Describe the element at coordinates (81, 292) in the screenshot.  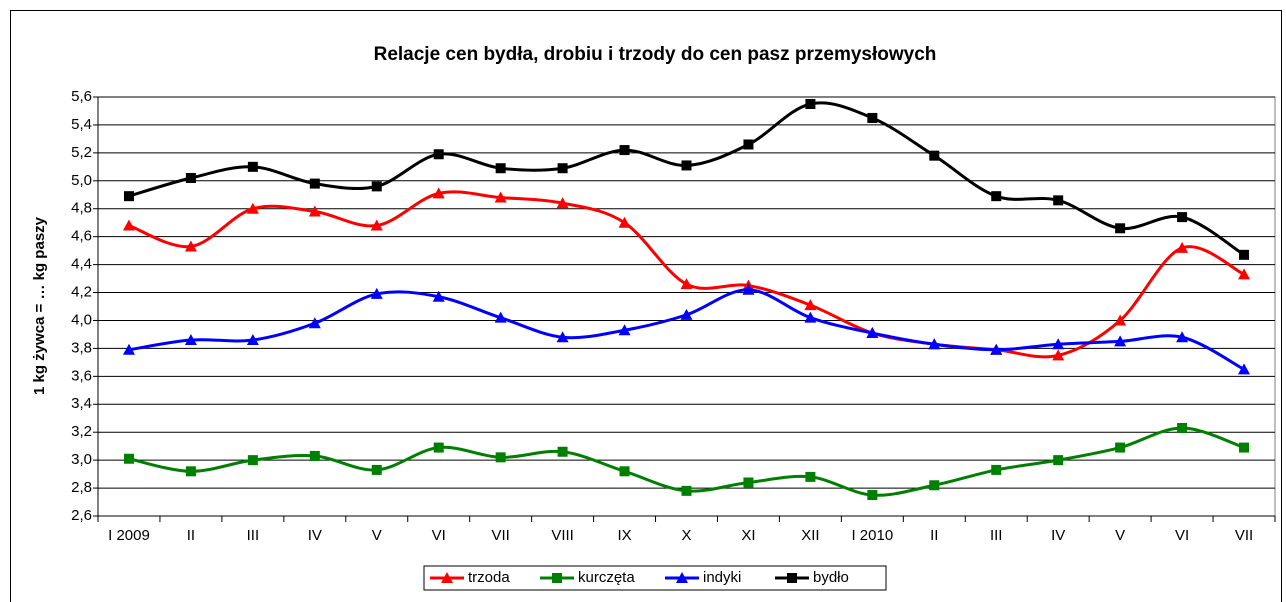
I see `y-tick-label: 4,2` at that location.